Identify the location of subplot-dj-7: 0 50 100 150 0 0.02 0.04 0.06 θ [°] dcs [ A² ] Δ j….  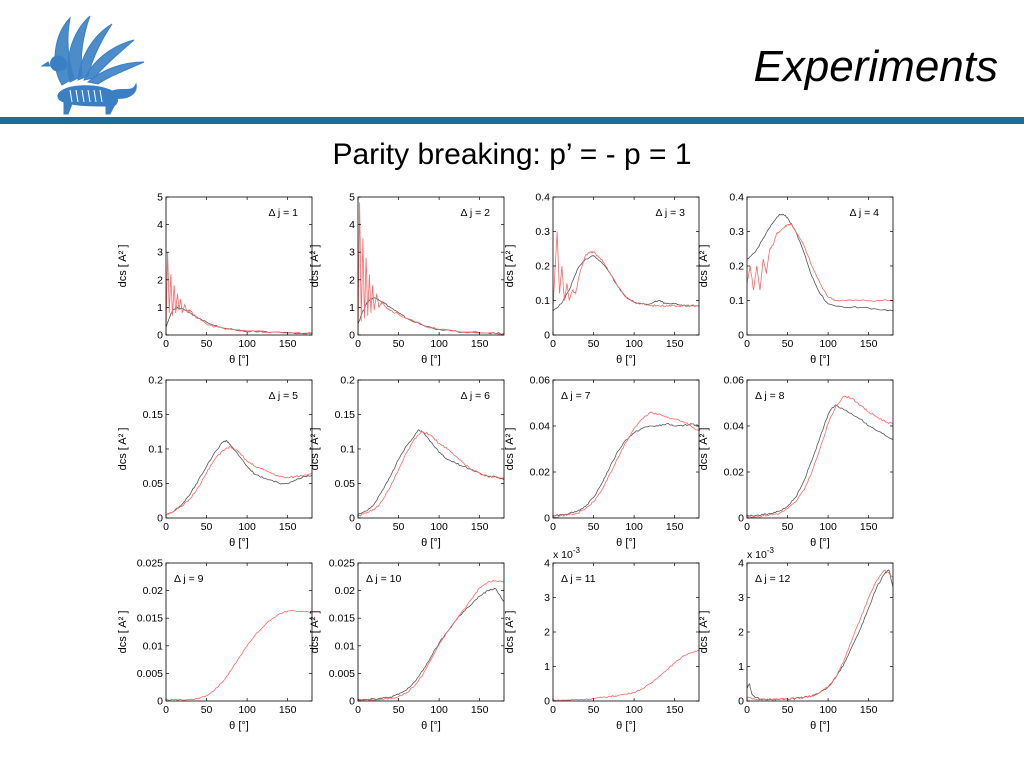
(602, 462).